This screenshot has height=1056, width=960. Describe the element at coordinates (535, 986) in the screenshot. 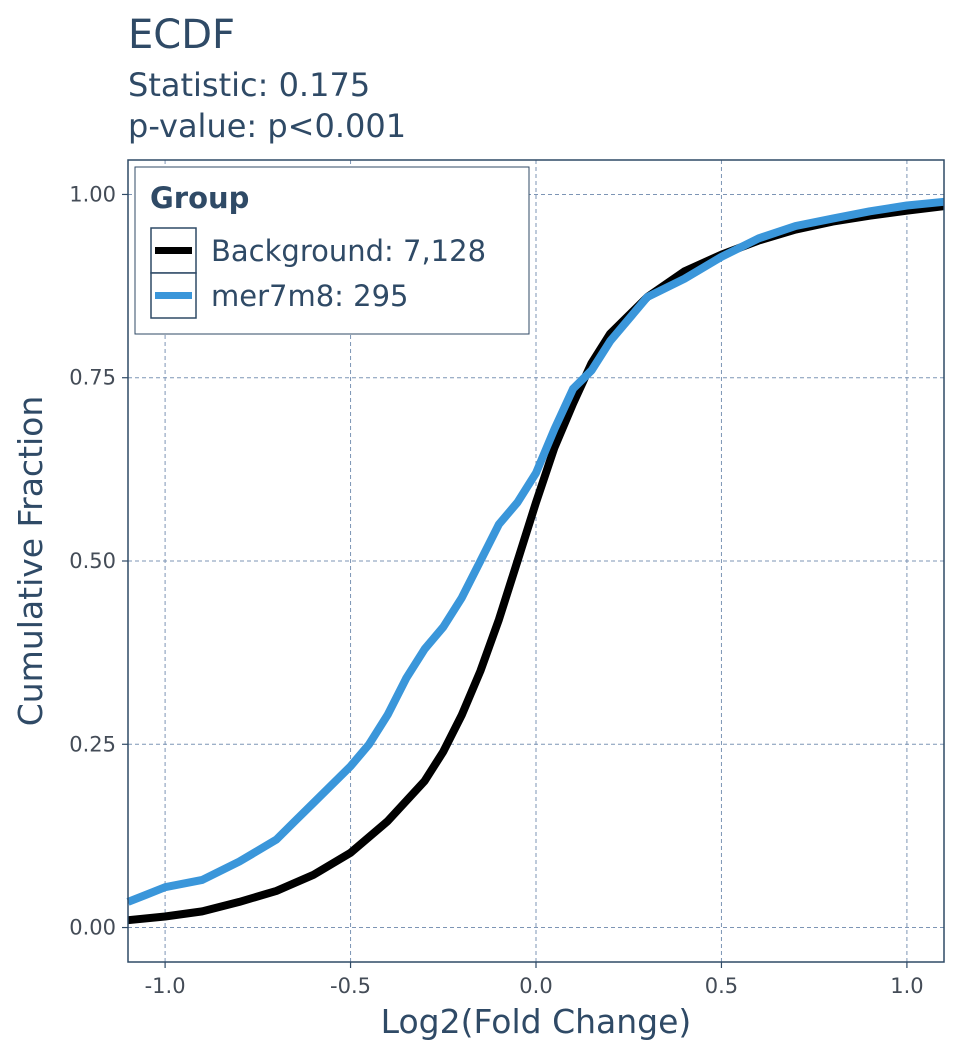

I see `x-tick-label-2: 0.0` at that location.